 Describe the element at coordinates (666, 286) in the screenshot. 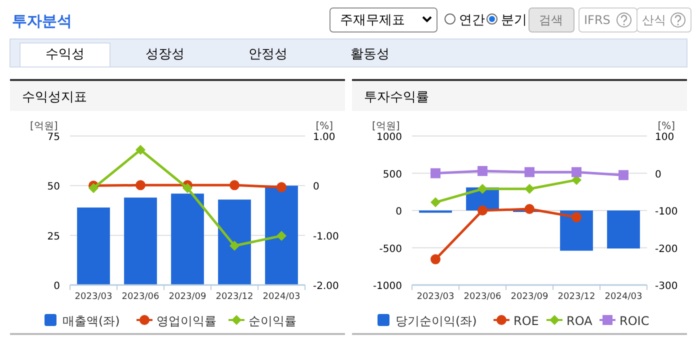

I see `y2-tick-label: -300` at that location.